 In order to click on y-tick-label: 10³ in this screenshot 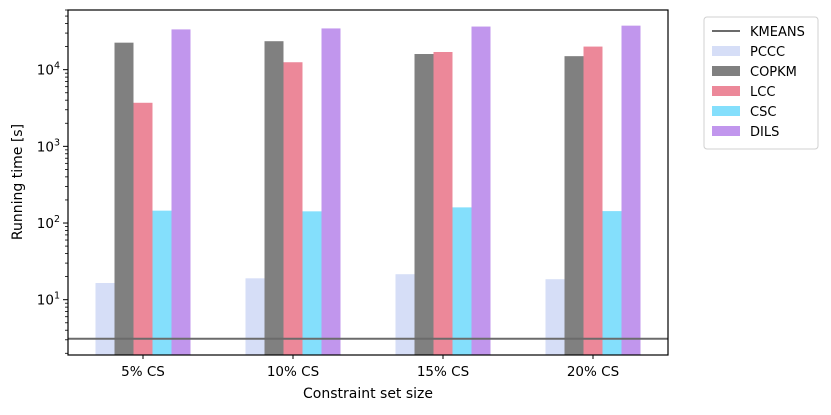, I will do `click(48, 146)`.